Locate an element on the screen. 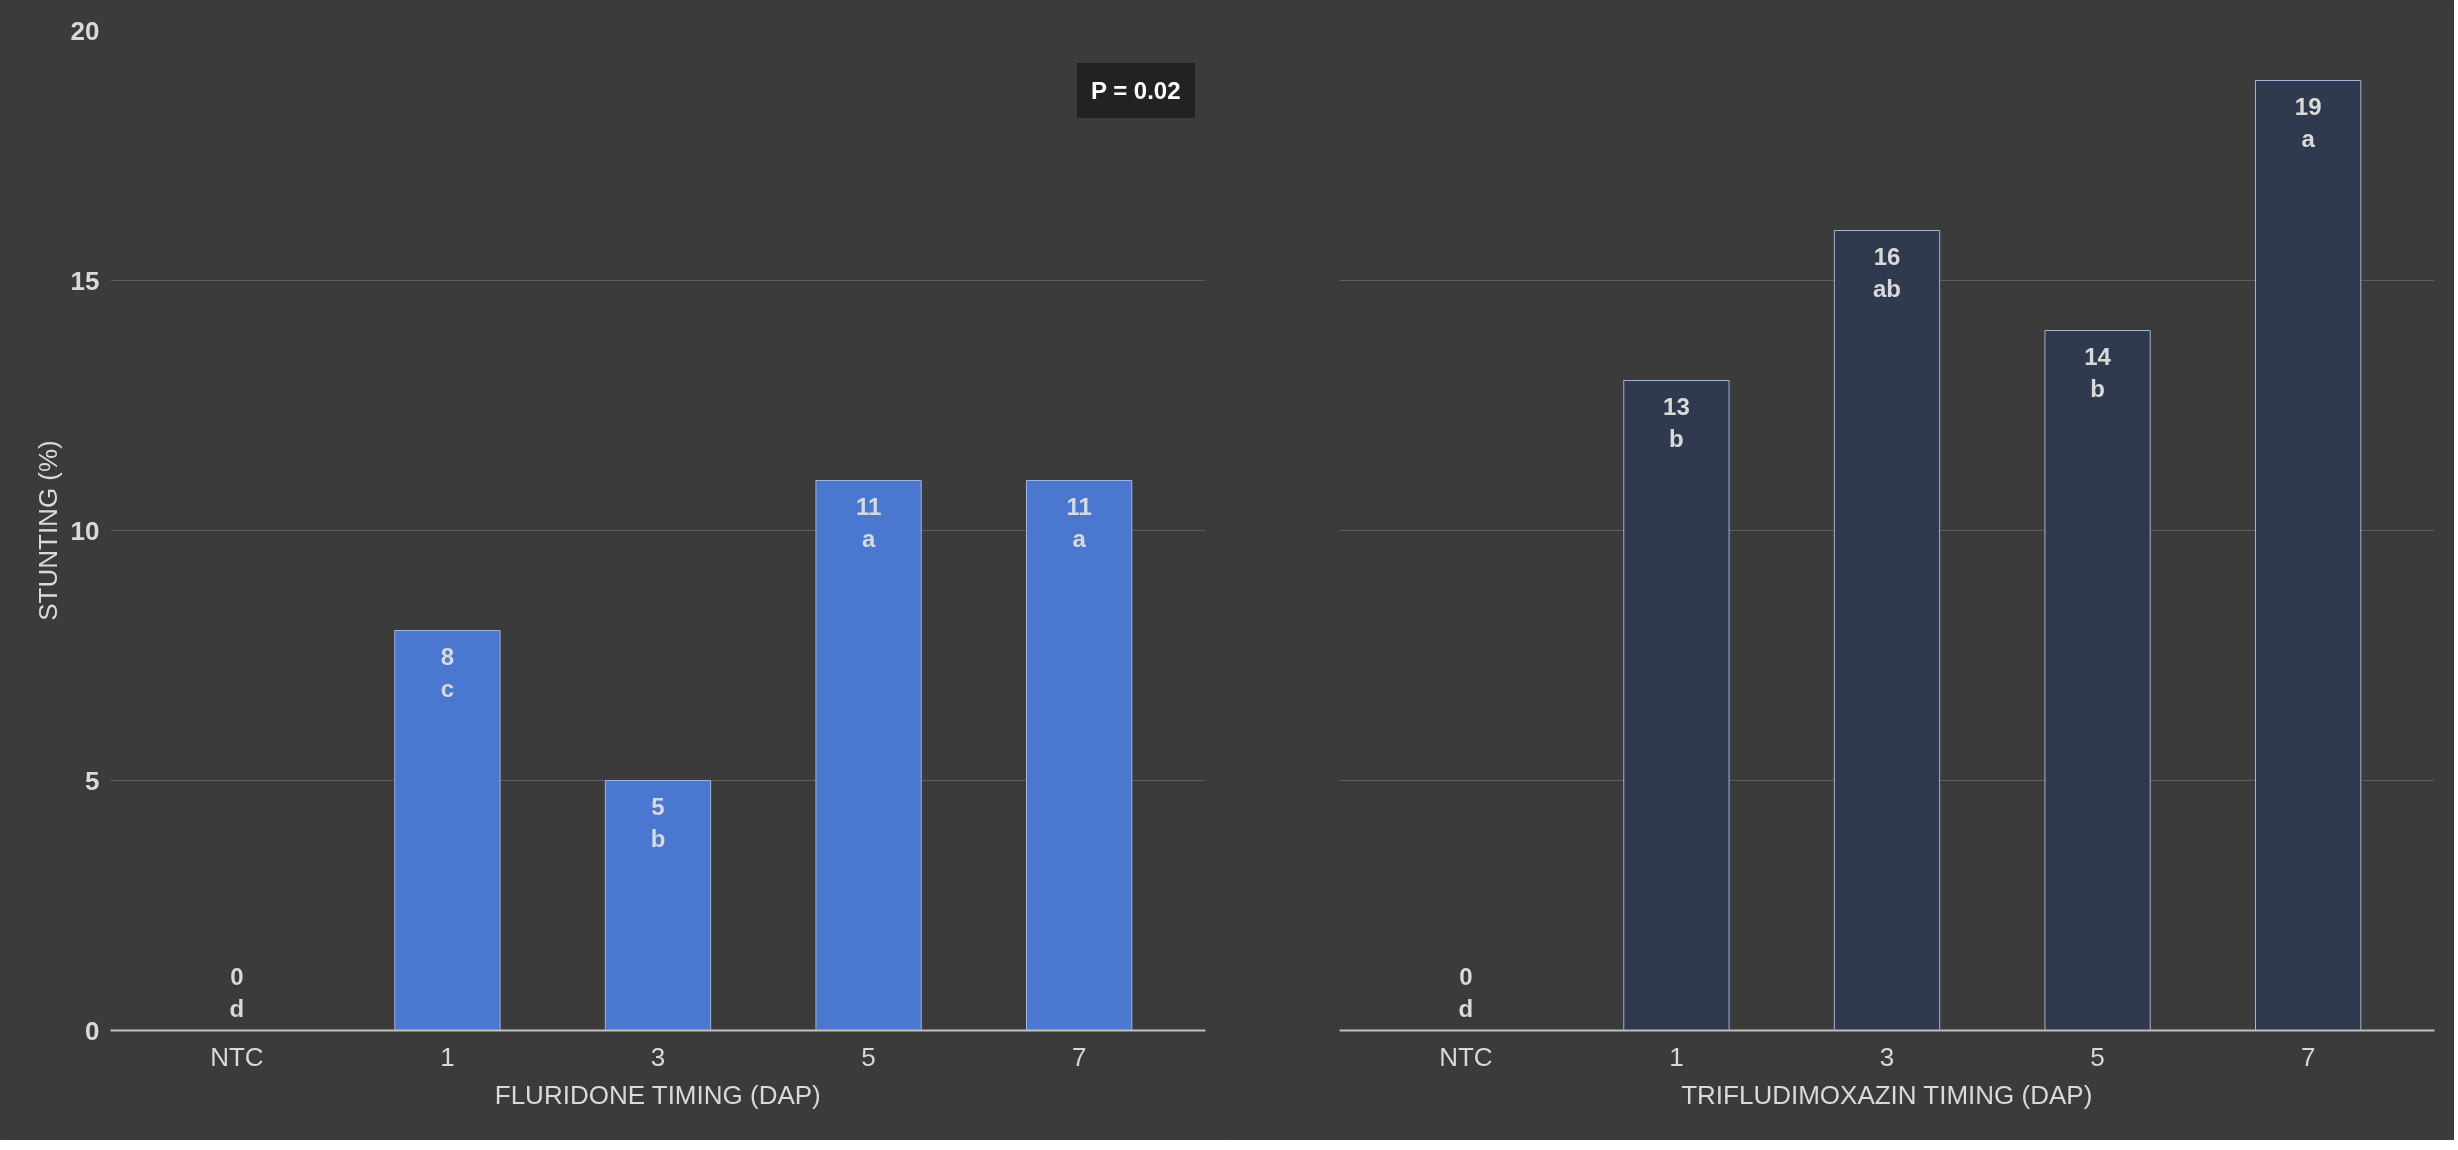 The height and width of the screenshot is (1150, 2458). annotation: P = 0.02 is located at coordinates (1135, 90).